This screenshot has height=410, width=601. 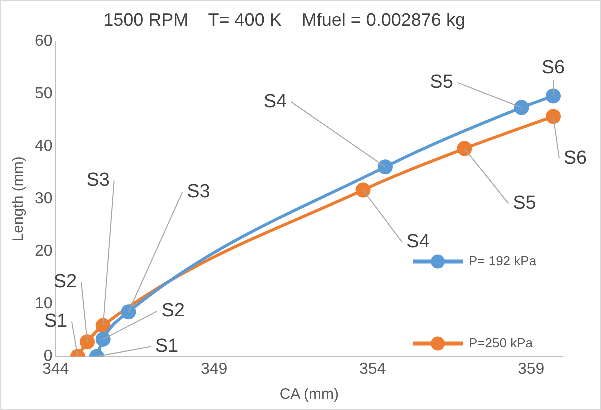 What do you see at coordinates (44, 304) in the screenshot?
I see `y-tick-label: 10` at bounding box center [44, 304].